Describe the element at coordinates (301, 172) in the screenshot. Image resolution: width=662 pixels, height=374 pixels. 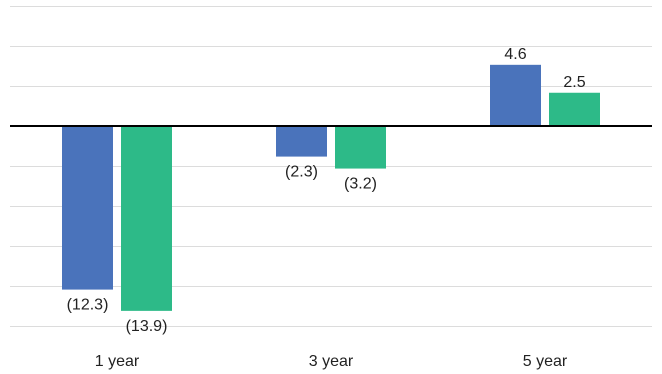
I see `bar-value-label: (2.3)` at that location.